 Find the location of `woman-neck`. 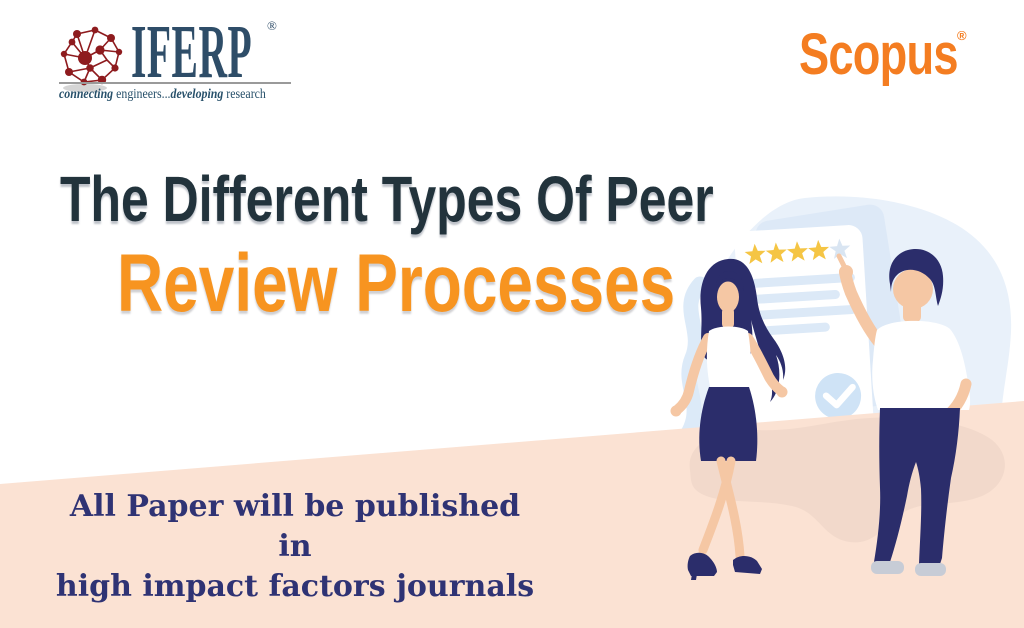

woman-neck is located at coordinates (728, 318).